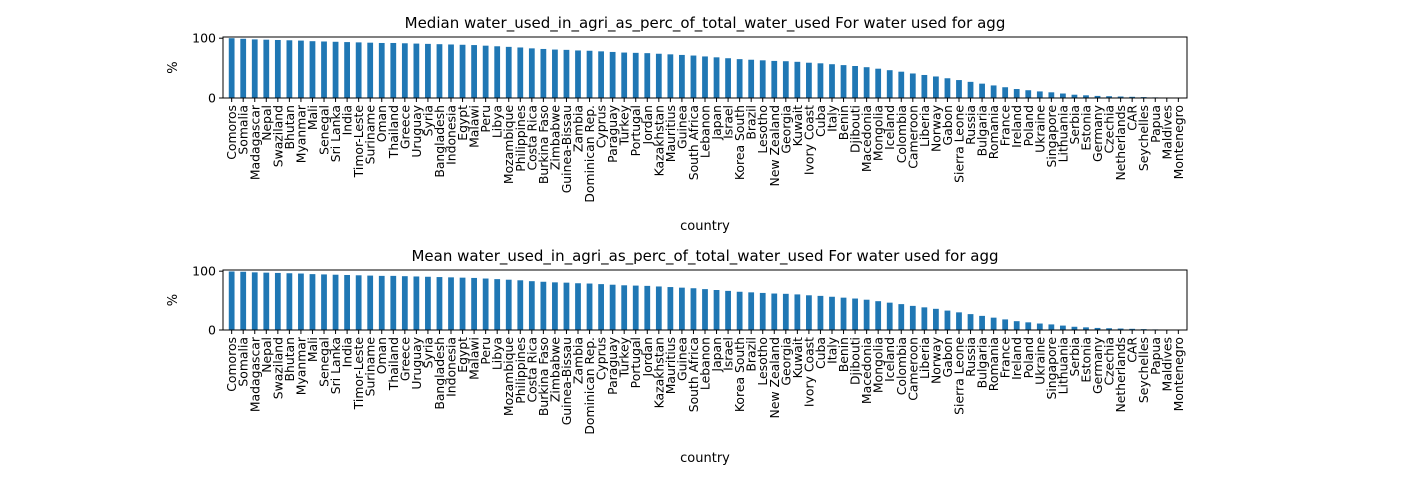  What do you see at coordinates (739, 374) in the screenshot?
I see `x-tick-label: Korea South` at bounding box center [739, 374].